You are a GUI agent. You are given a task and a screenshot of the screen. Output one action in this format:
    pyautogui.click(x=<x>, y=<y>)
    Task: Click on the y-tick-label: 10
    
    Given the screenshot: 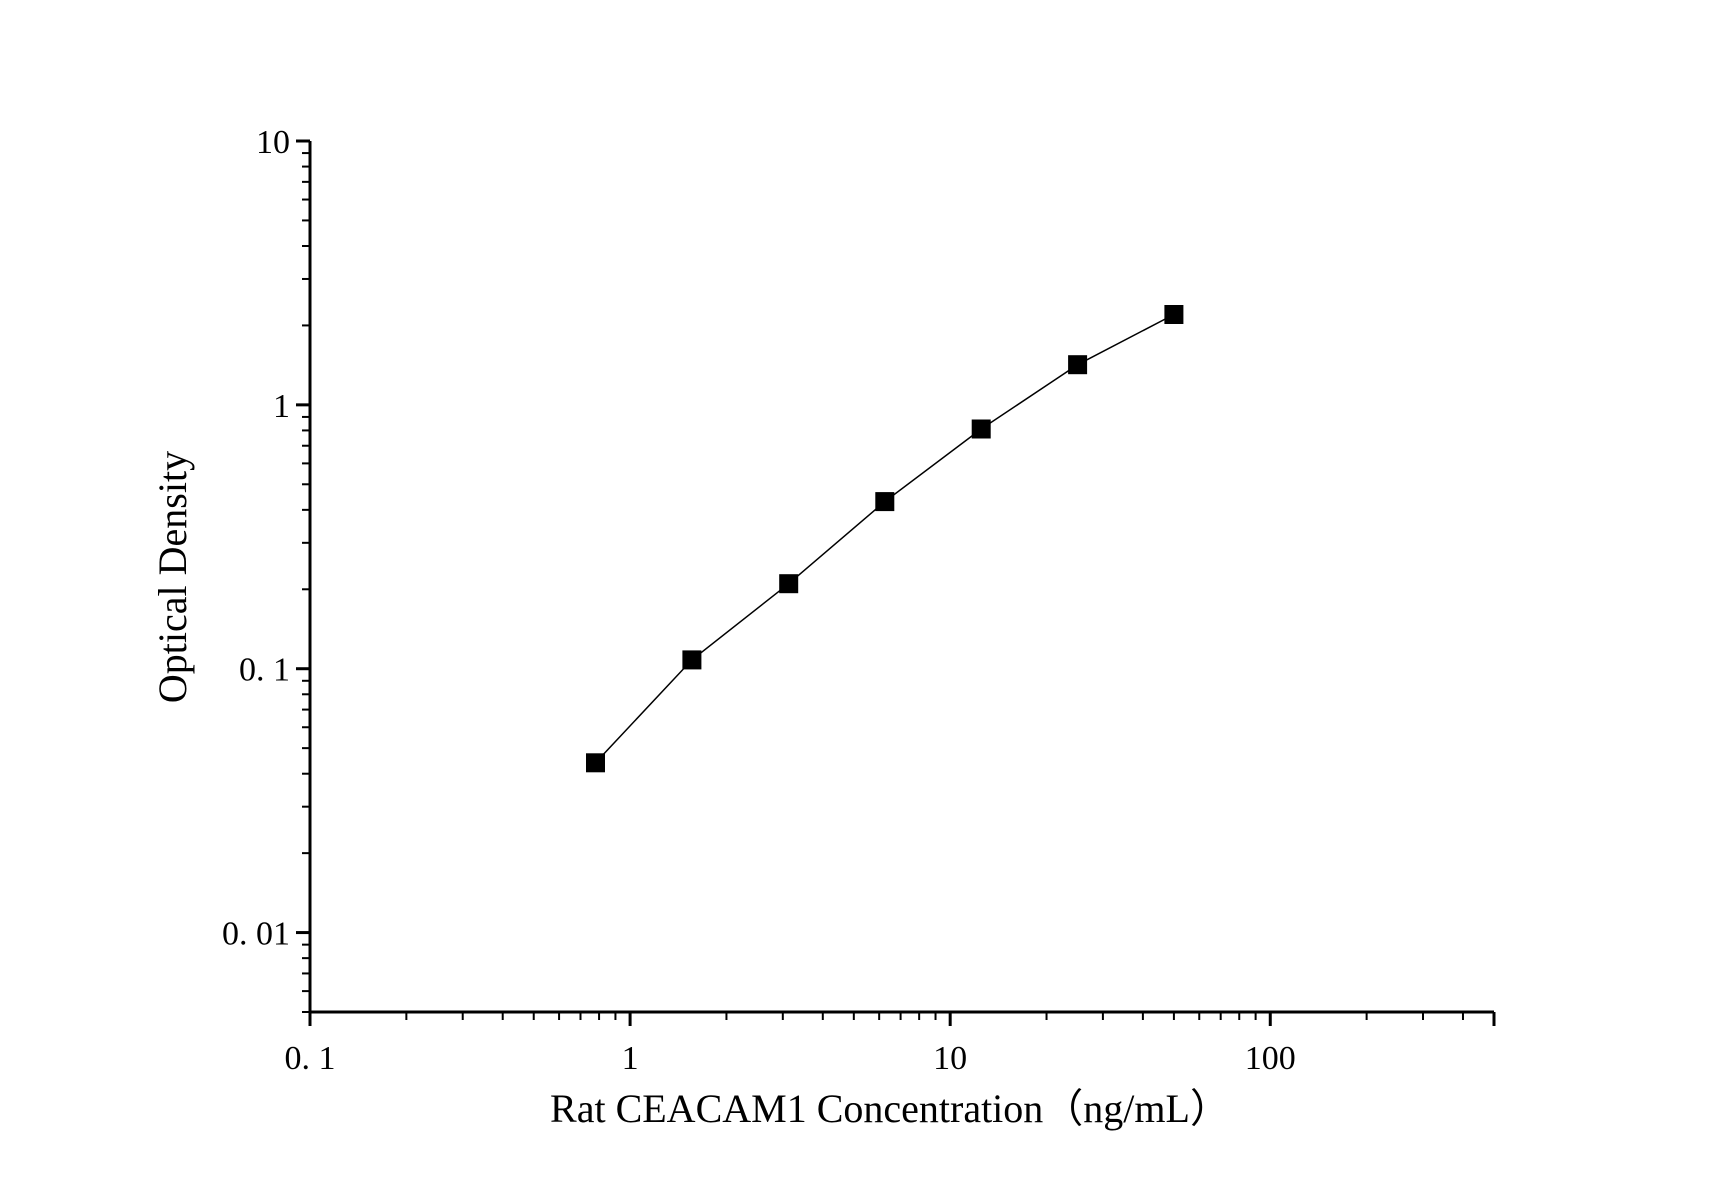 What is the action you would take?
    pyautogui.click(x=273, y=142)
    